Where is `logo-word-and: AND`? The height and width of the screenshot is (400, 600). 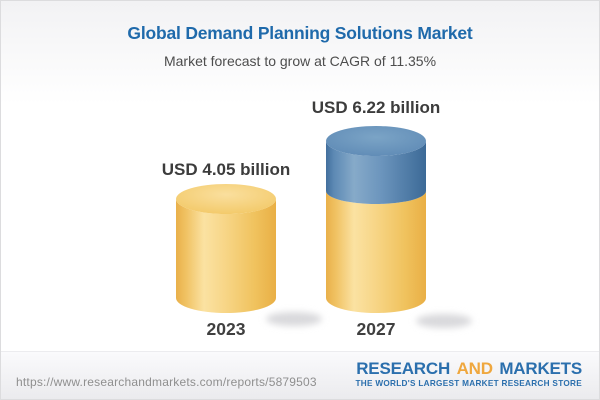 logo-word-and: AND is located at coordinates (474, 368).